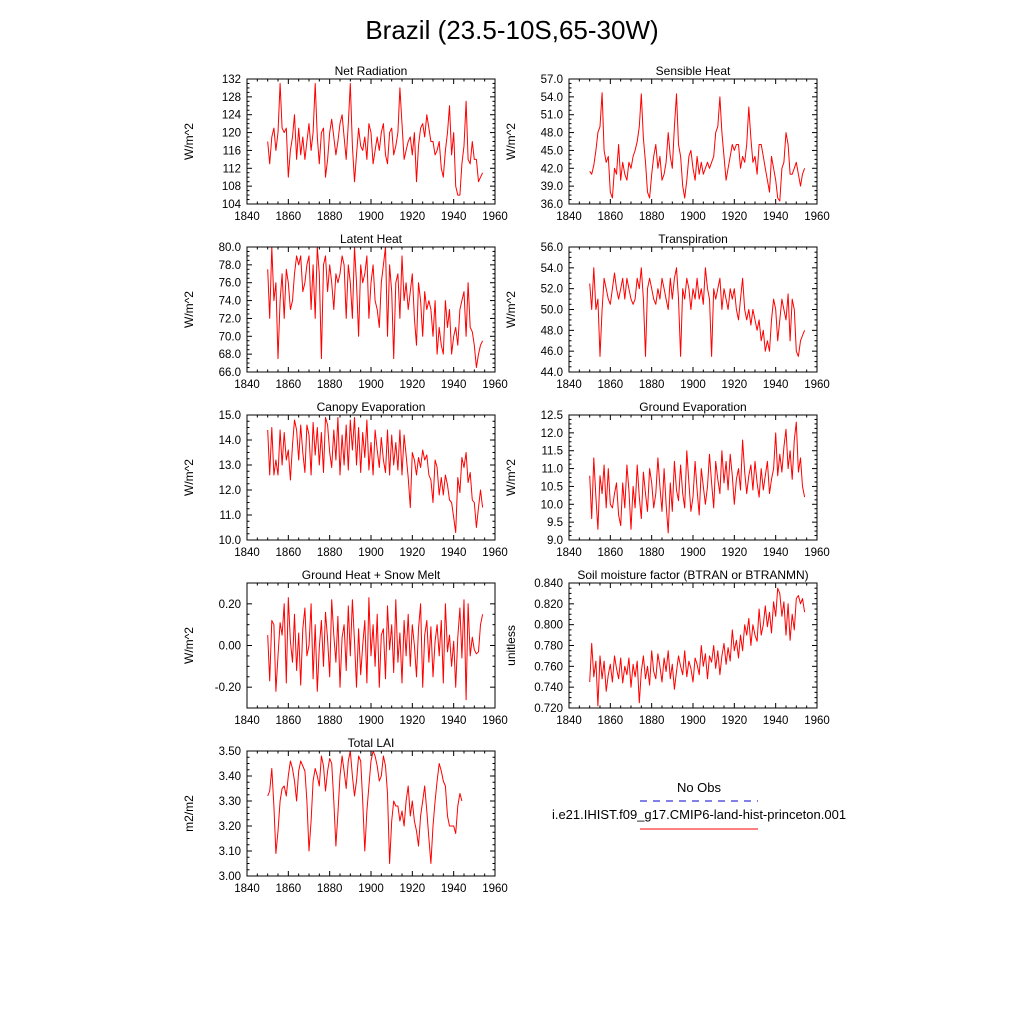 The width and height of the screenshot is (1024, 1024). Describe the element at coordinates (692, 575) in the screenshot. I see `panel-title: Soil moisture factor (BTRAN or BTRANMN)` at that location.